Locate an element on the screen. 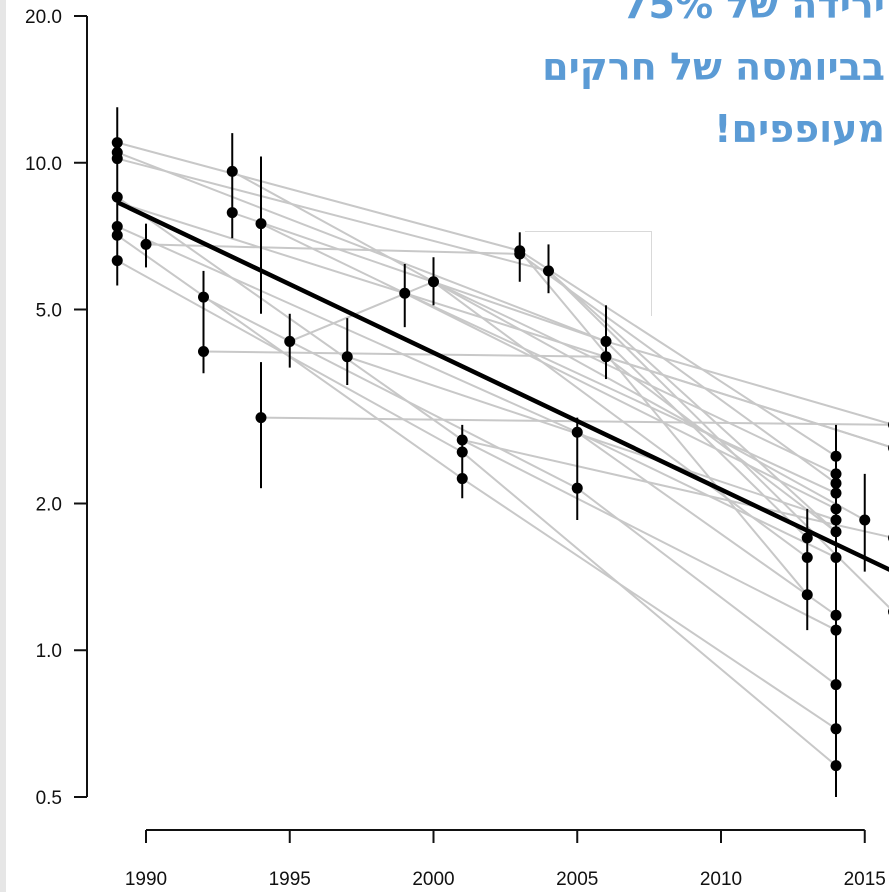 The image size is (889, 892). y-tick-label-0: 0.5 is located at coordinates (49, 798).